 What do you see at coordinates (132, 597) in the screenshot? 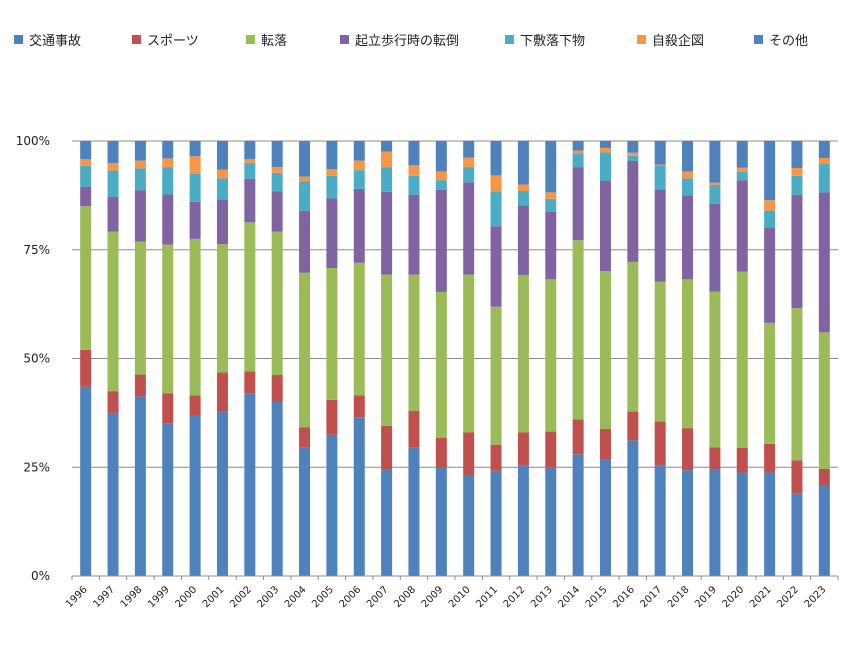
I see `x-tick-label: 1998` at bounding box center [132, 597].